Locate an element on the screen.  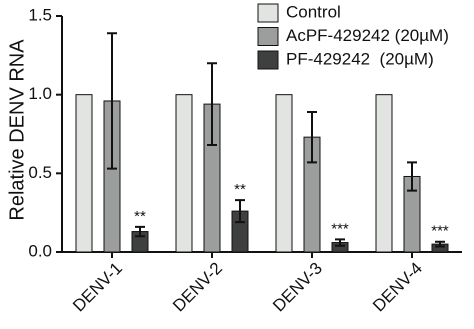
x-tick-label: DENV-3 is located at coordinates (297, 287).